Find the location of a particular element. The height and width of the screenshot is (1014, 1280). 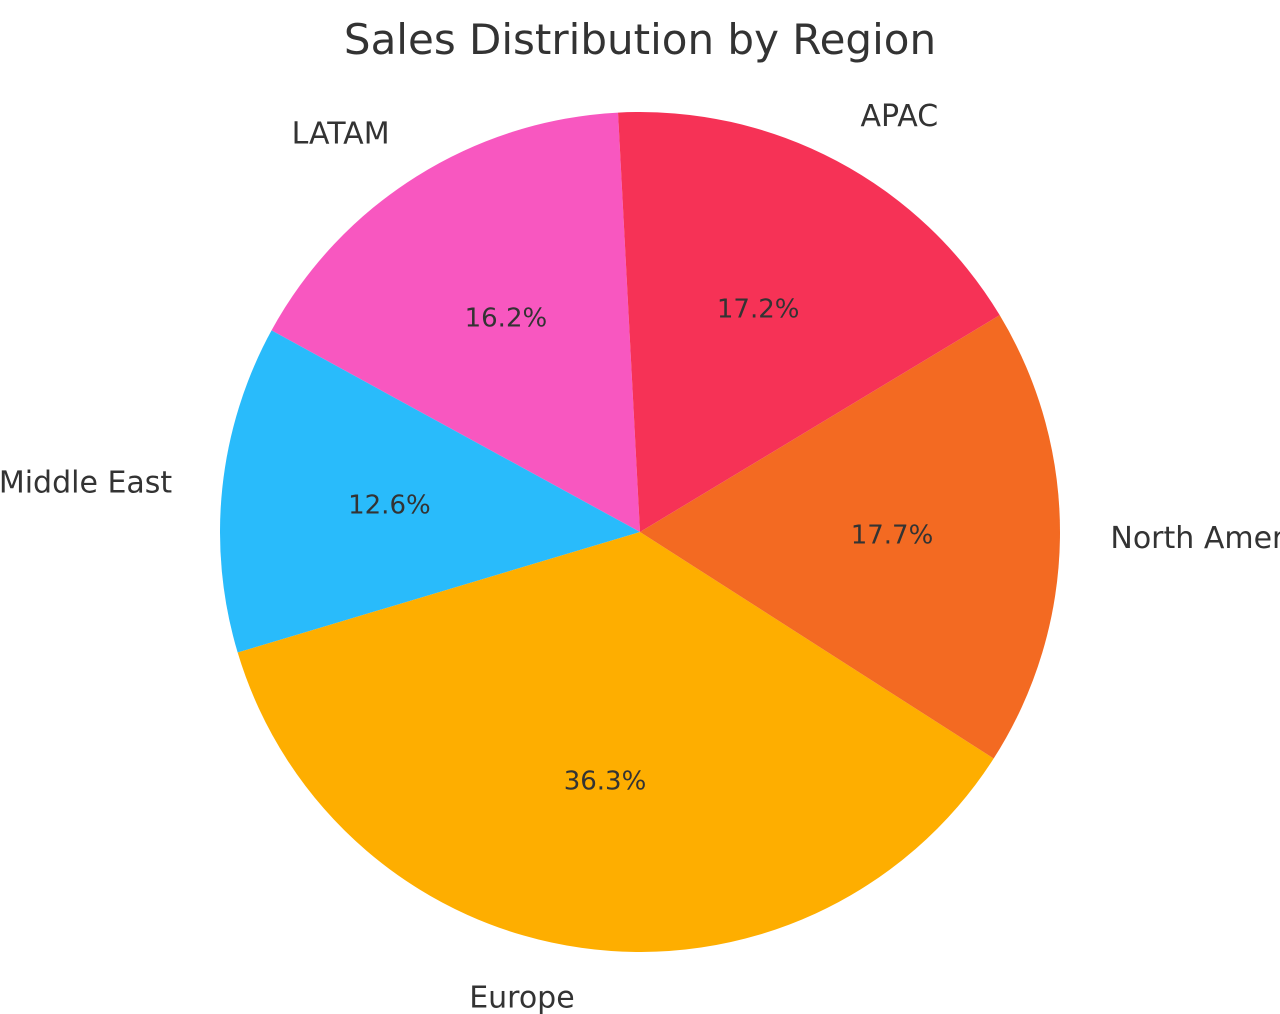

slice-label-latam: LATAM is located at coordinates (341, 133).